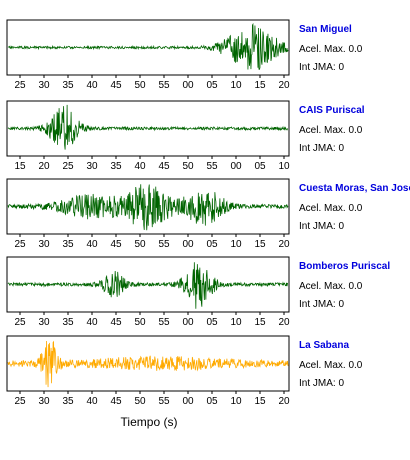 The width and height of the screenshot is (410, 460). Describe the element at coordinates (354, 188) in the screenshot. I see `station-name: Cuesta Moras, San Jose` at that location.